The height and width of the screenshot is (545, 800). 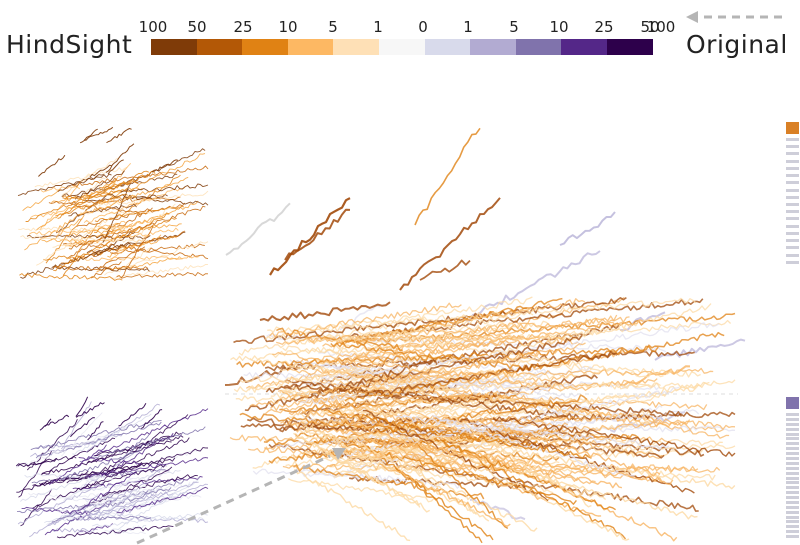 I want to click on legend-tick-label: 5, so click(x=333, y=27).